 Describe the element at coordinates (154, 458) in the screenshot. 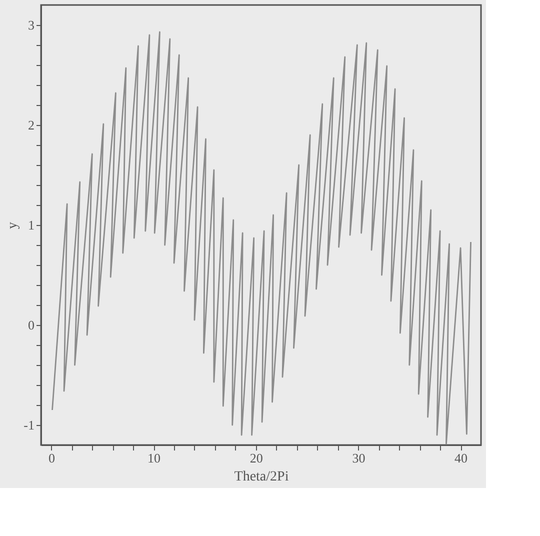

I see `x-tick-label: 10` at that location.